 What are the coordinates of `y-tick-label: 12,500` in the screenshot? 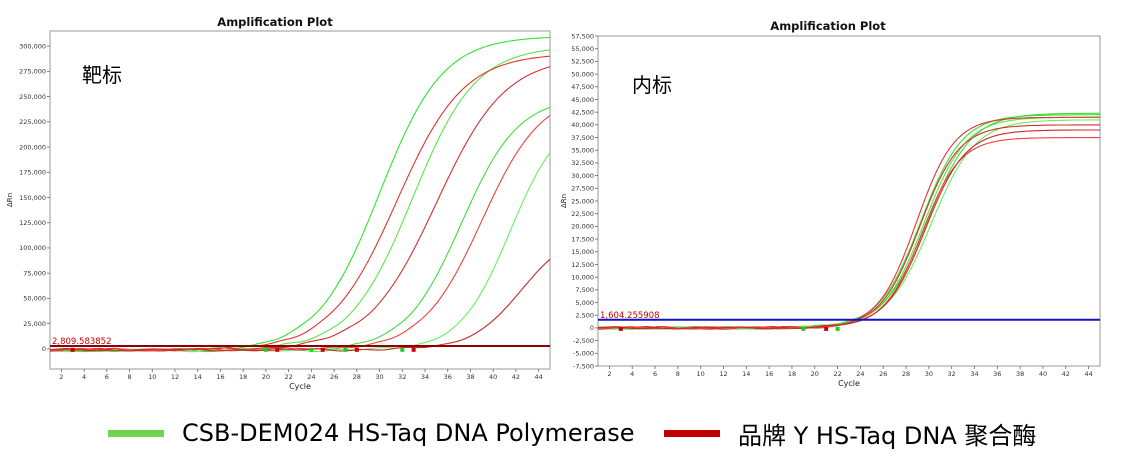 It's located at (582, 265).